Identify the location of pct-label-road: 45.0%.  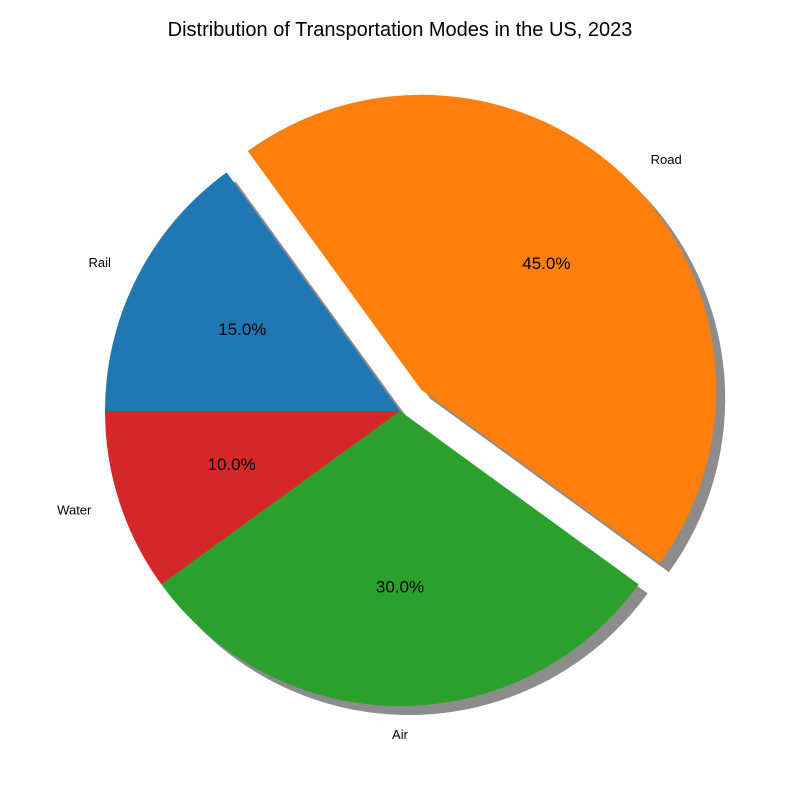
(546, 263).